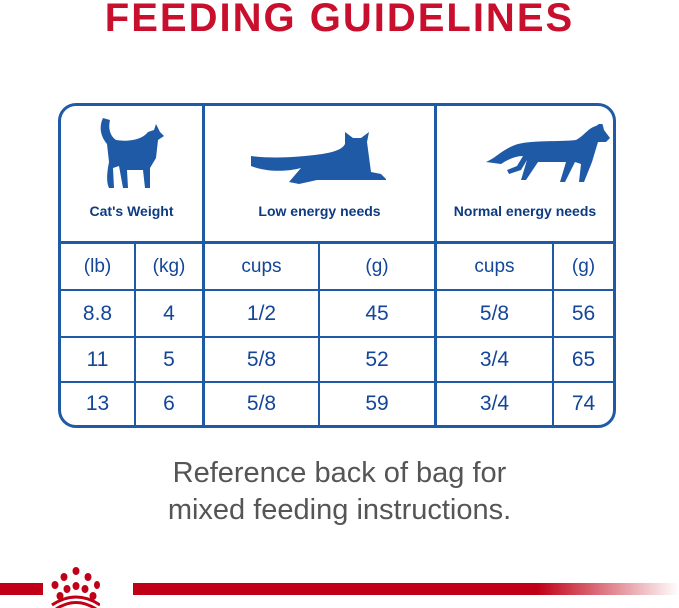 The image size is (679, 608). Describe the element at coordinates (97, 313) in the screenshot. I see `table-cell: 8.8` at that location.